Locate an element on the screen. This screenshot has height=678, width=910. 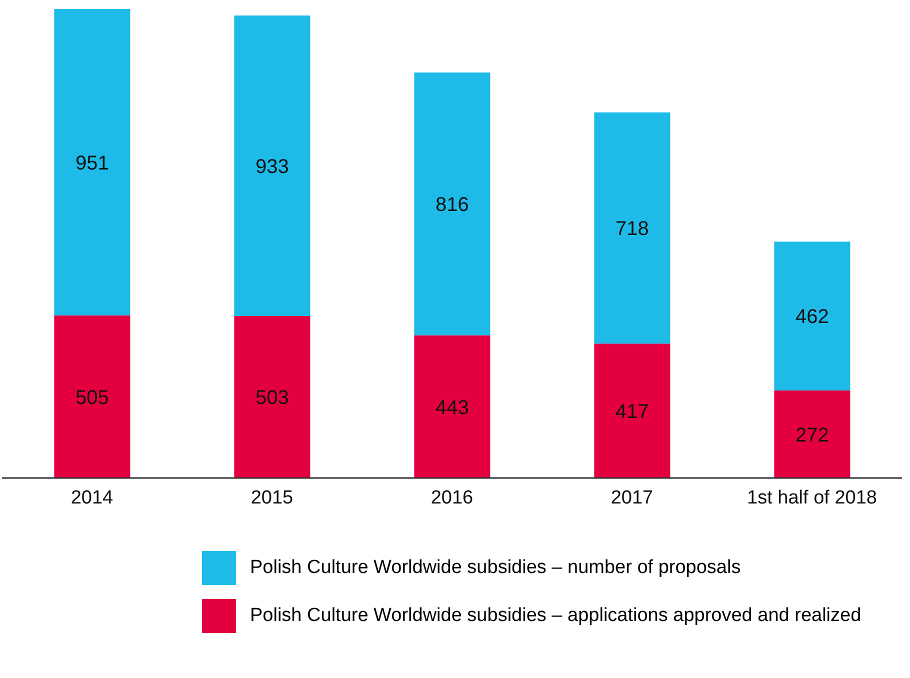
x-tick-label: 1st half of 2018 is located at coordinates (812, 497).